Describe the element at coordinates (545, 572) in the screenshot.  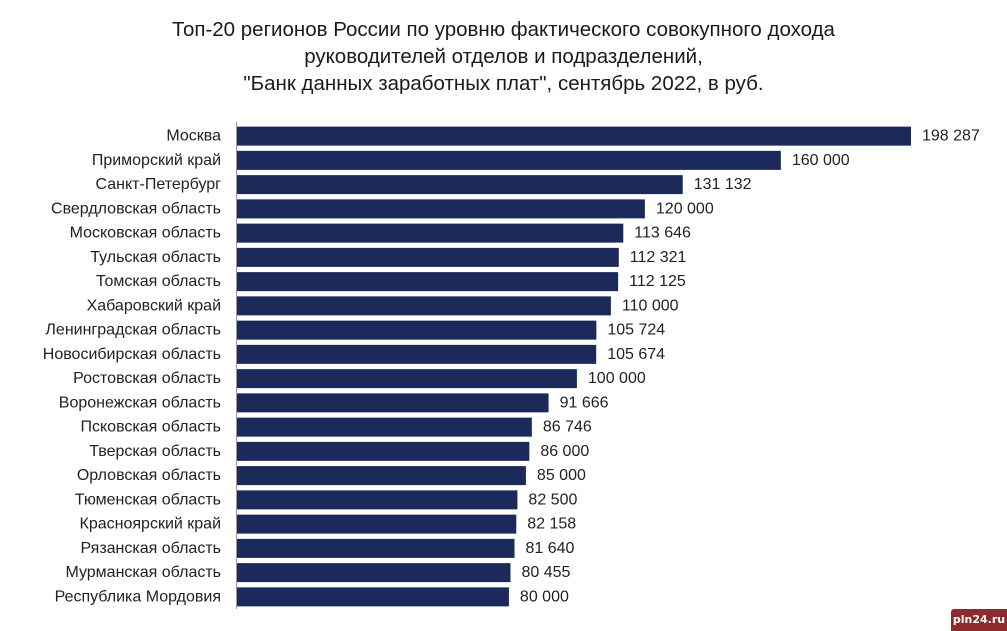
I see `data-label: 80 455` at that location.